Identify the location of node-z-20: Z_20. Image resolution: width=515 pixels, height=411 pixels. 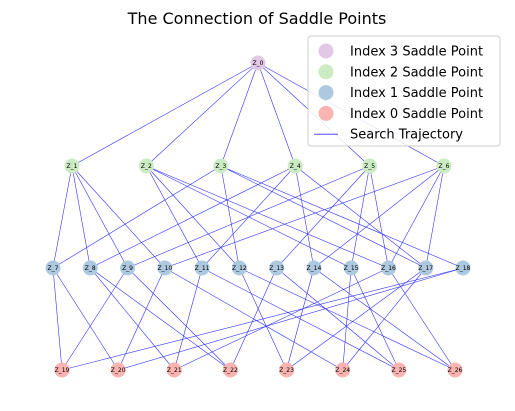
(118, 370).